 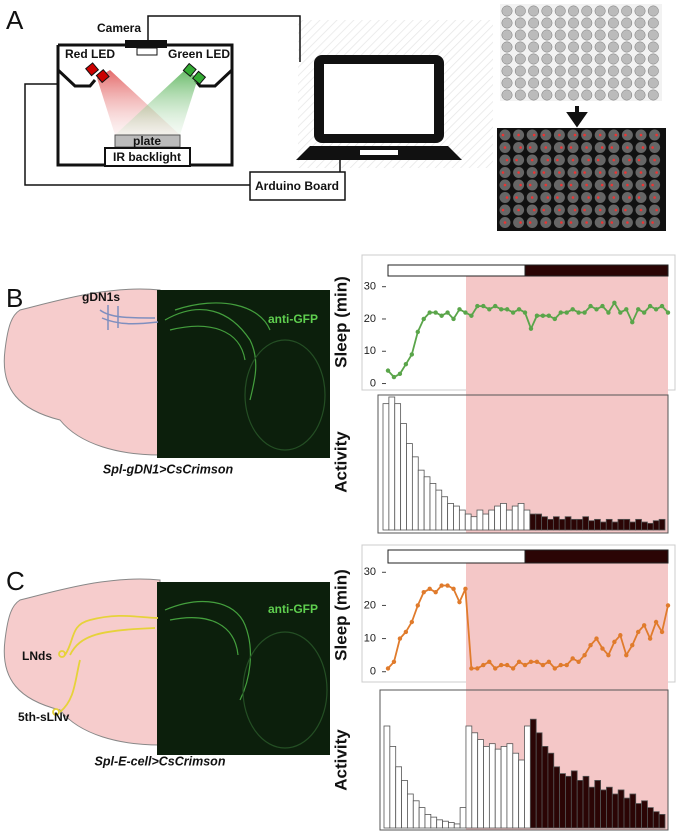 I want to click on light-bar, so click(x=456, y=556).